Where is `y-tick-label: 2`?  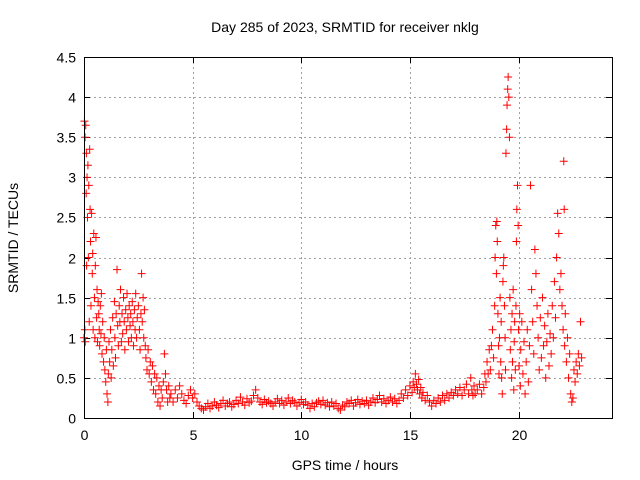
y-tick-label: 2 is located at coordinates (72, 259).